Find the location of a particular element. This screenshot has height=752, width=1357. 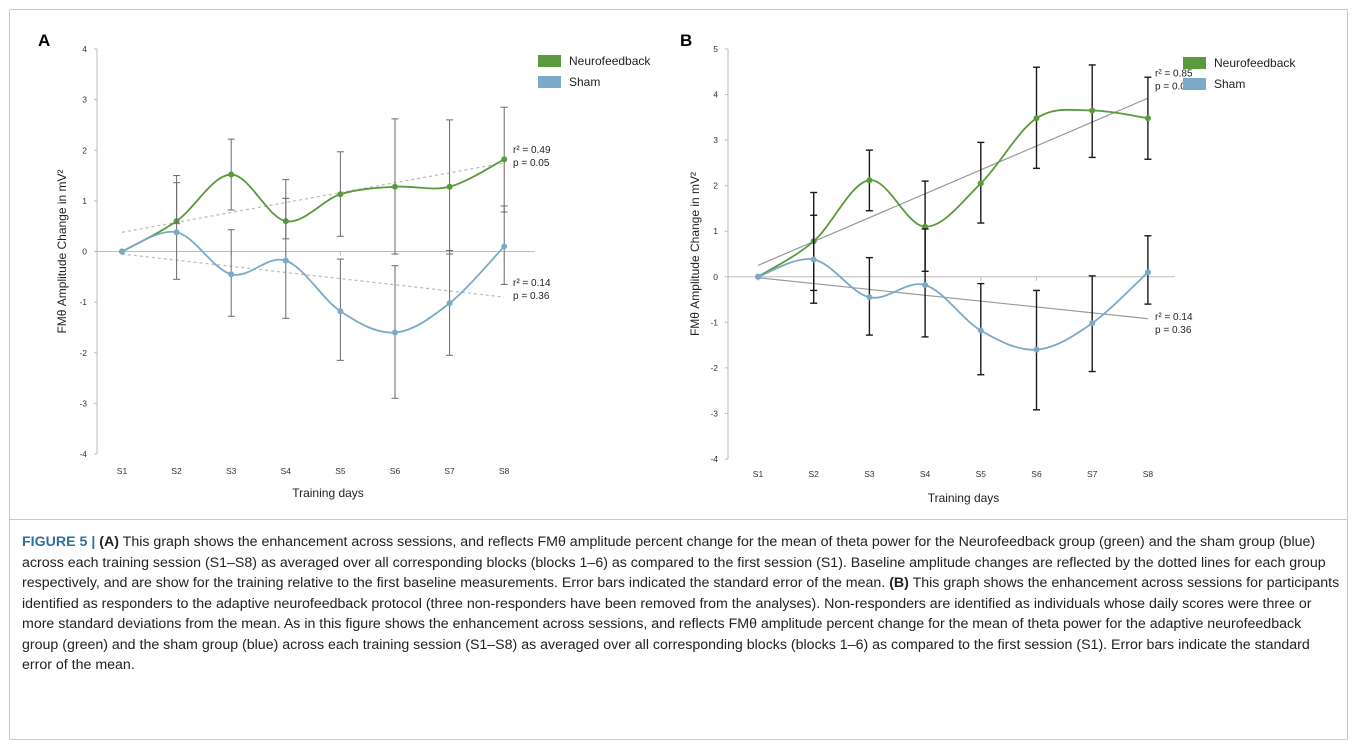

y-tick-label: 1 is located at coordinates (715, 231).